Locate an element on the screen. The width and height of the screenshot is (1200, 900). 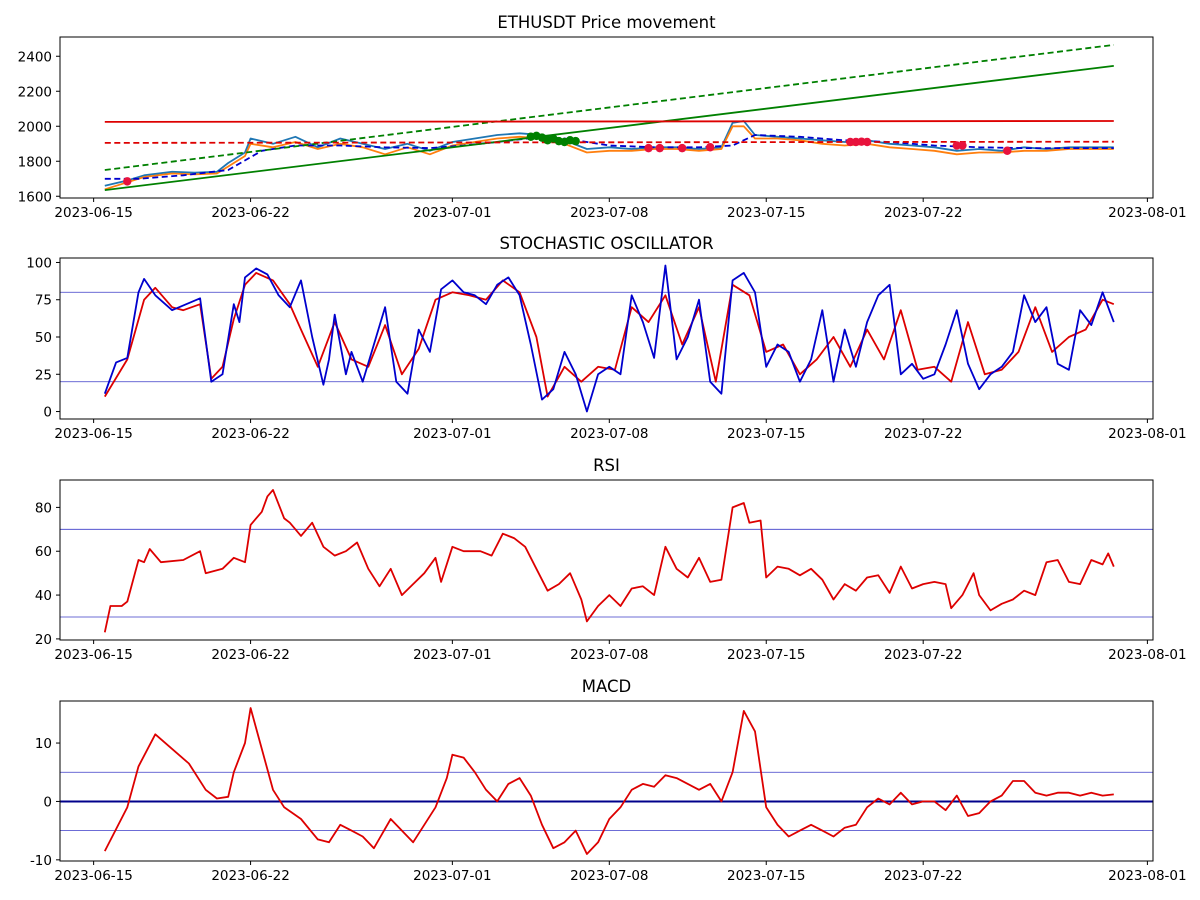
y-tick-label: 75 is located at coordinates (43, 301).